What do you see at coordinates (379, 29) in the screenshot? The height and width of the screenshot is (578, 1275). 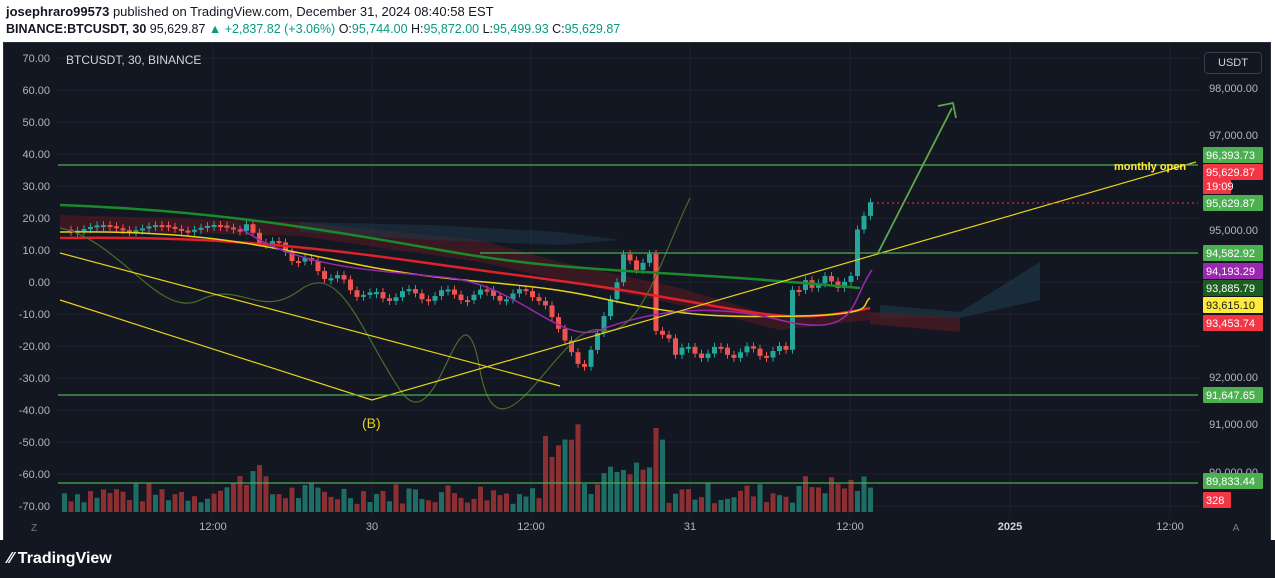 I see `open-value: 95,744.00` at bounding box center [379, 29].